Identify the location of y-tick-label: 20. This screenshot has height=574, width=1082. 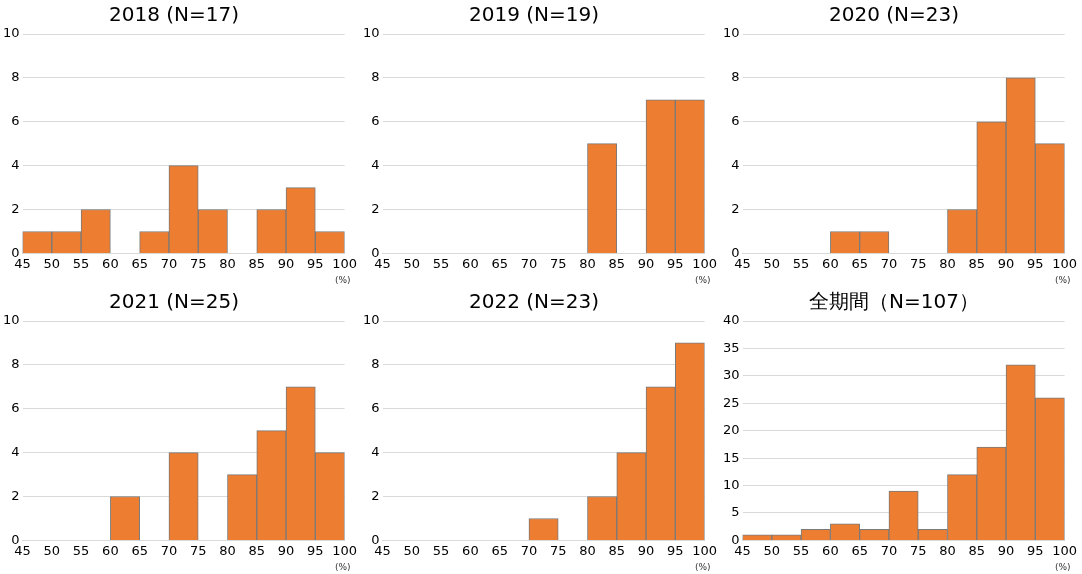
(731, 430).